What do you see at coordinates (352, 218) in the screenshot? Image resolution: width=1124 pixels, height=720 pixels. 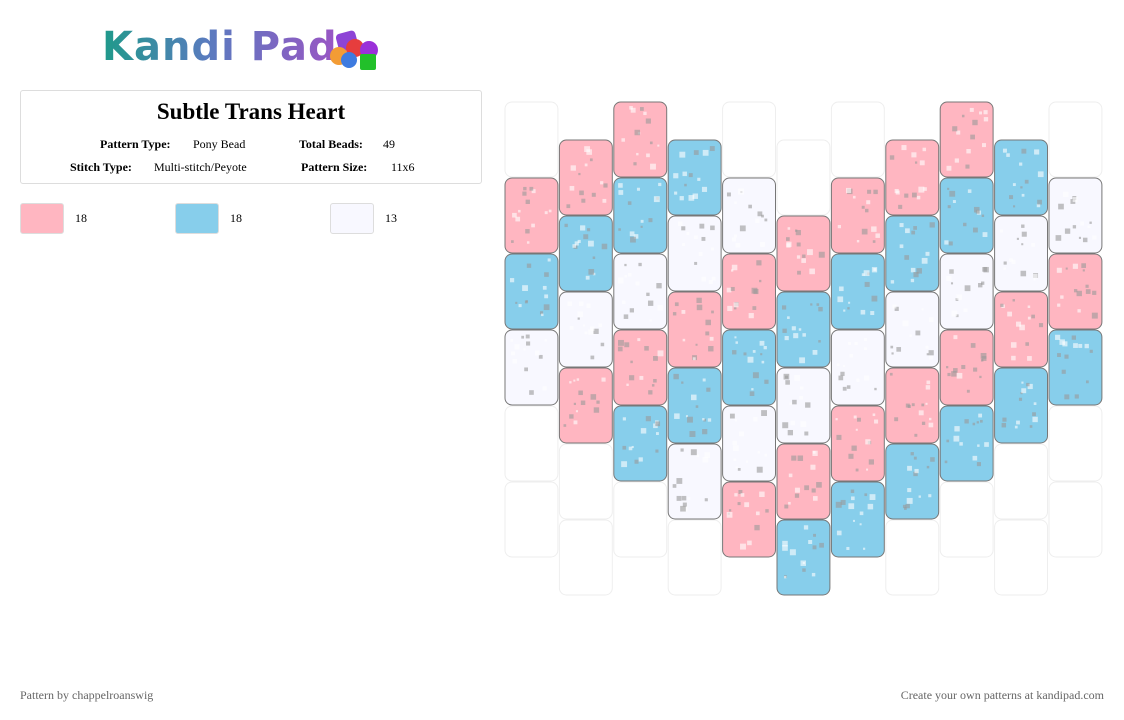 I see `color-swatch` at bounding box center [352, 218].